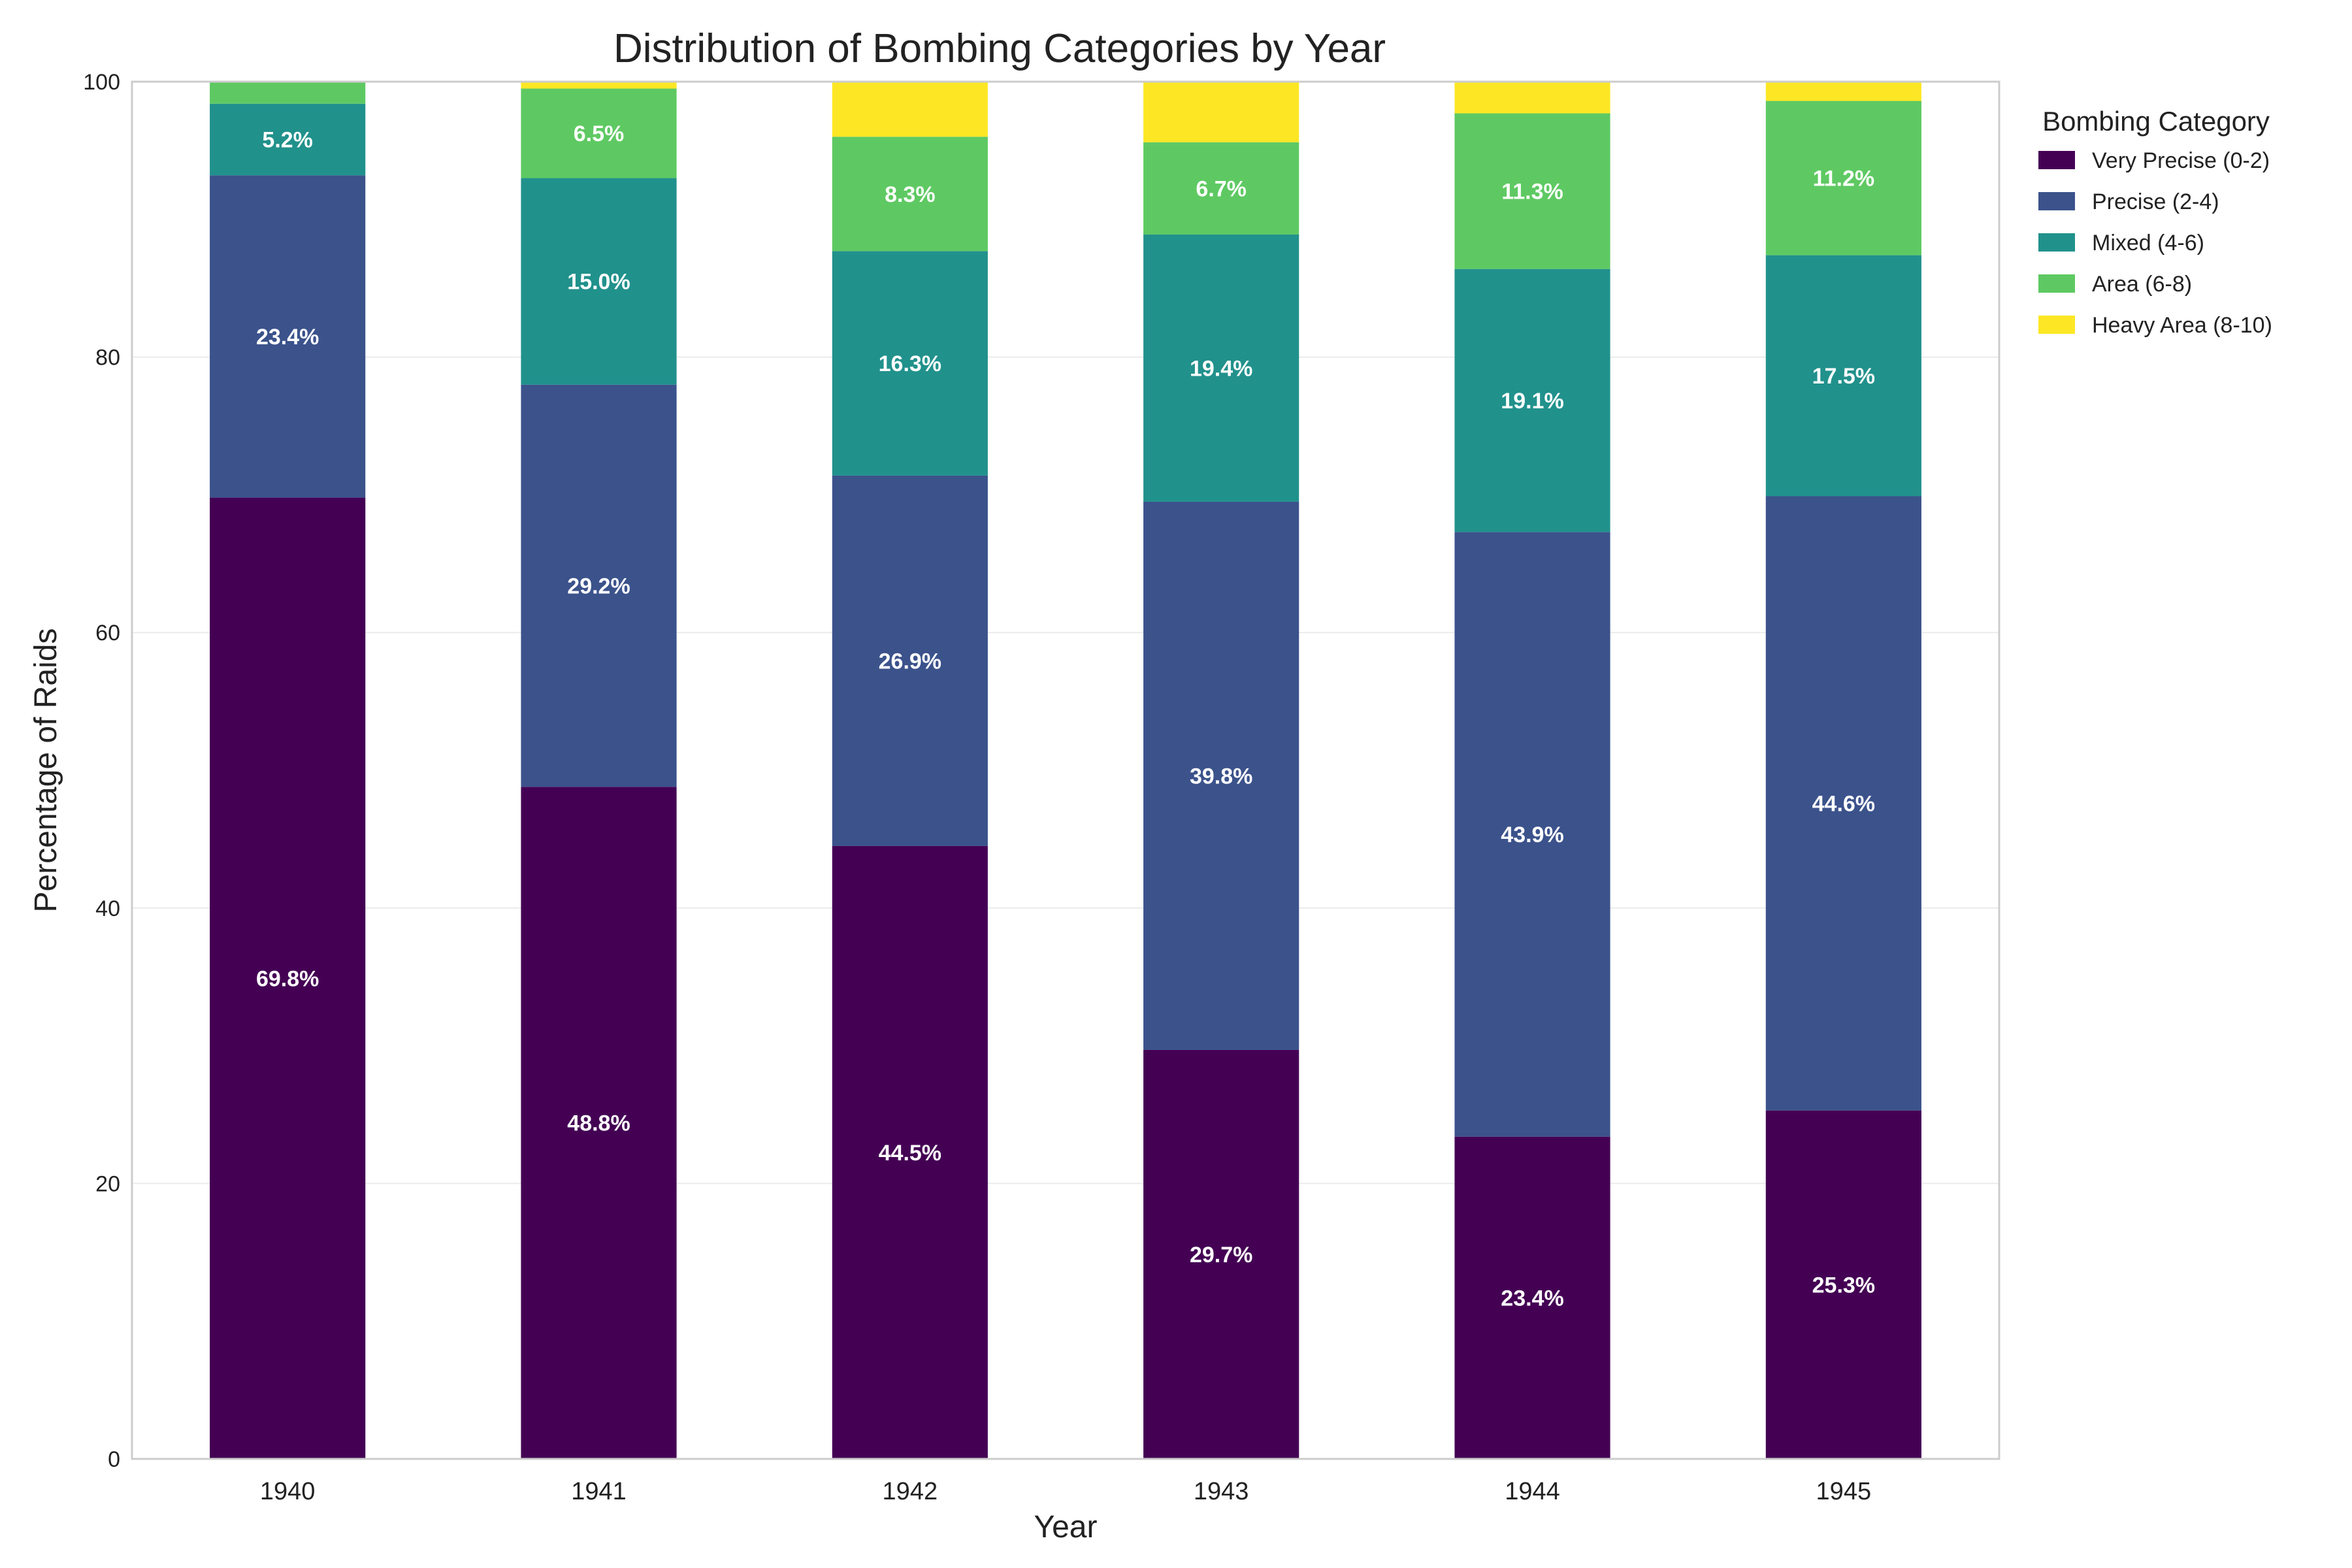  I want to click on data-label: 11.3%, so click(1532, 192).